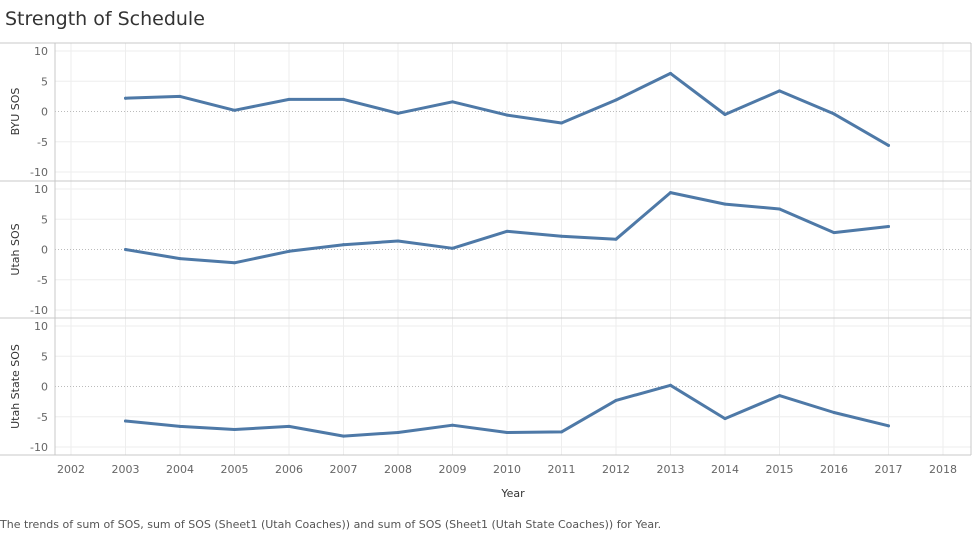 The height and width of the screenshot is (535, 973). I want to click on x-tick-label: 2010, so click(507, 469).